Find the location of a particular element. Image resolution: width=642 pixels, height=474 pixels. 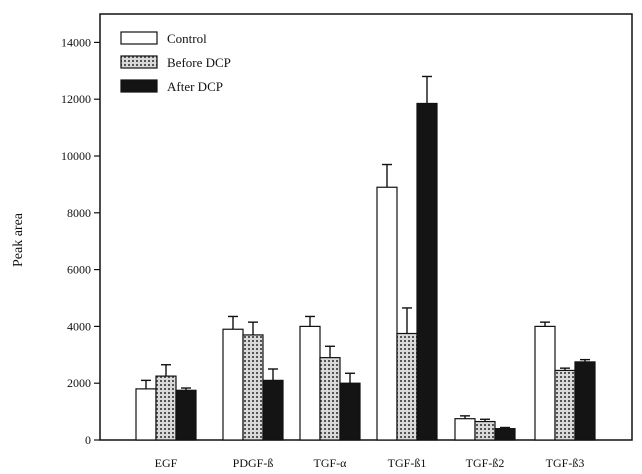

y-tick-label: 6000 is located at coordinates (79, 270).